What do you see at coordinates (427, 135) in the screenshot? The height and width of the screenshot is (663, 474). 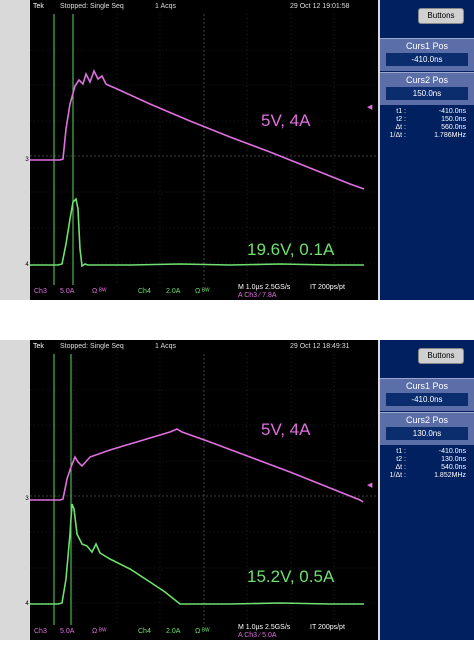 I see `meas-row: 1/Δt :1.786MHz` at bounding box center [427, 135].